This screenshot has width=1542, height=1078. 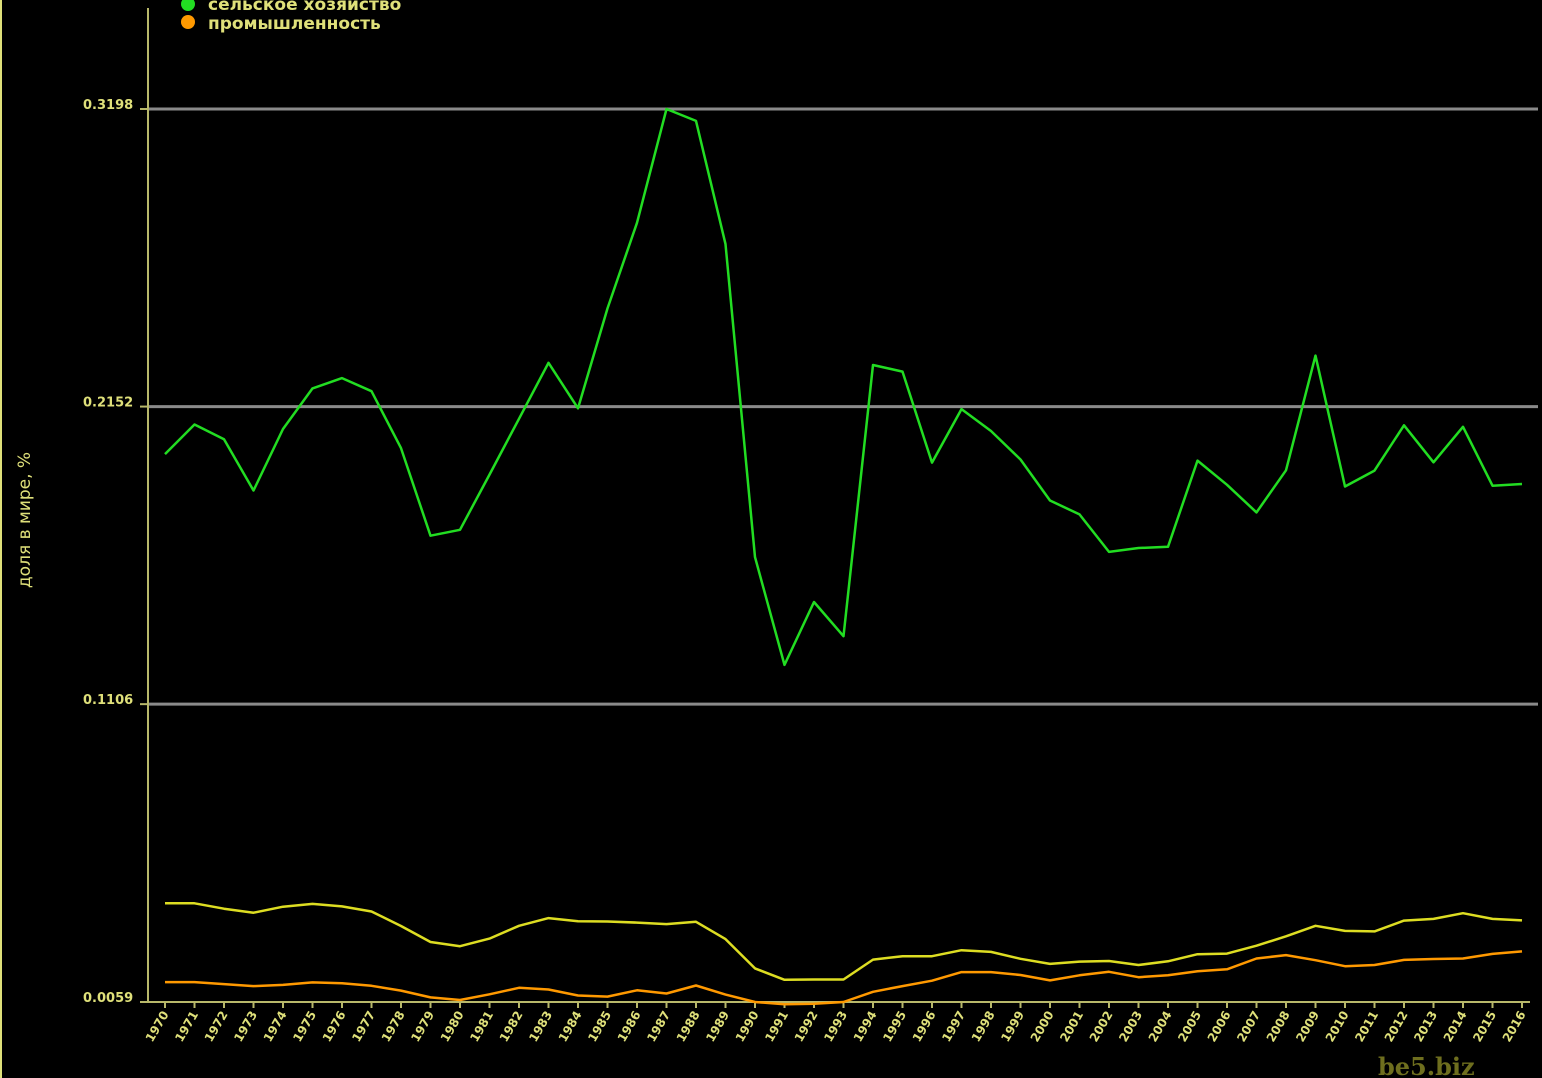 What do you see at coordinates (1426, 1065) in the screenshot?
I see `watermark: be5.biz` at bounding box center [1426, 1065].